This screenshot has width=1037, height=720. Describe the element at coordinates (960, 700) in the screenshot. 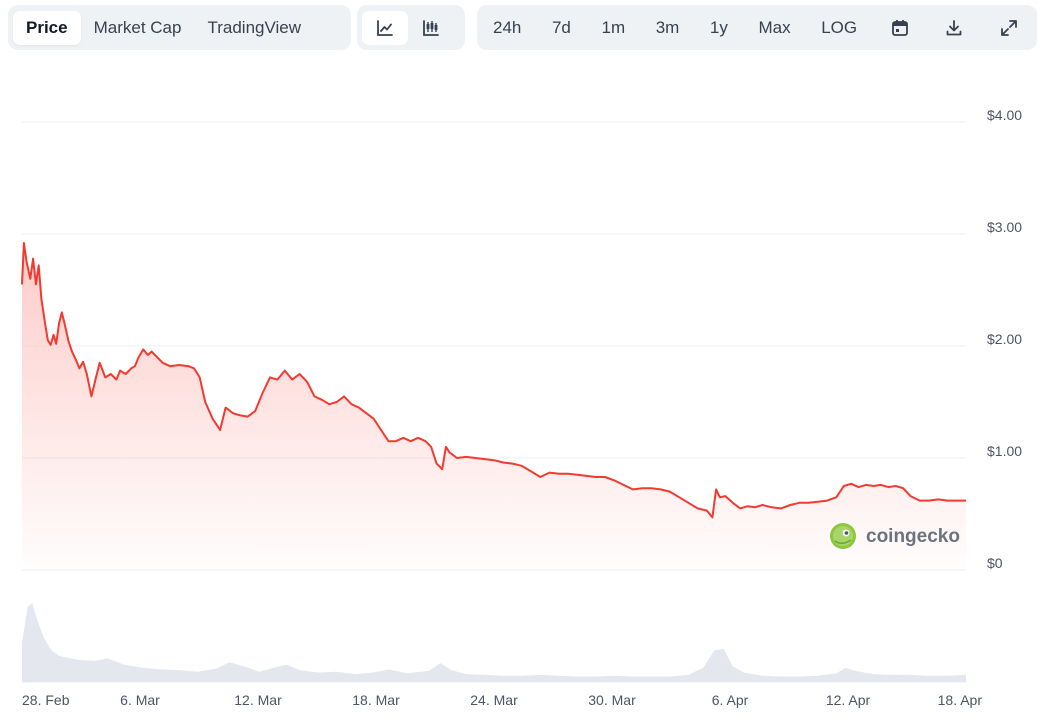

I see `x-tick-label: 18. Apr` at that location.